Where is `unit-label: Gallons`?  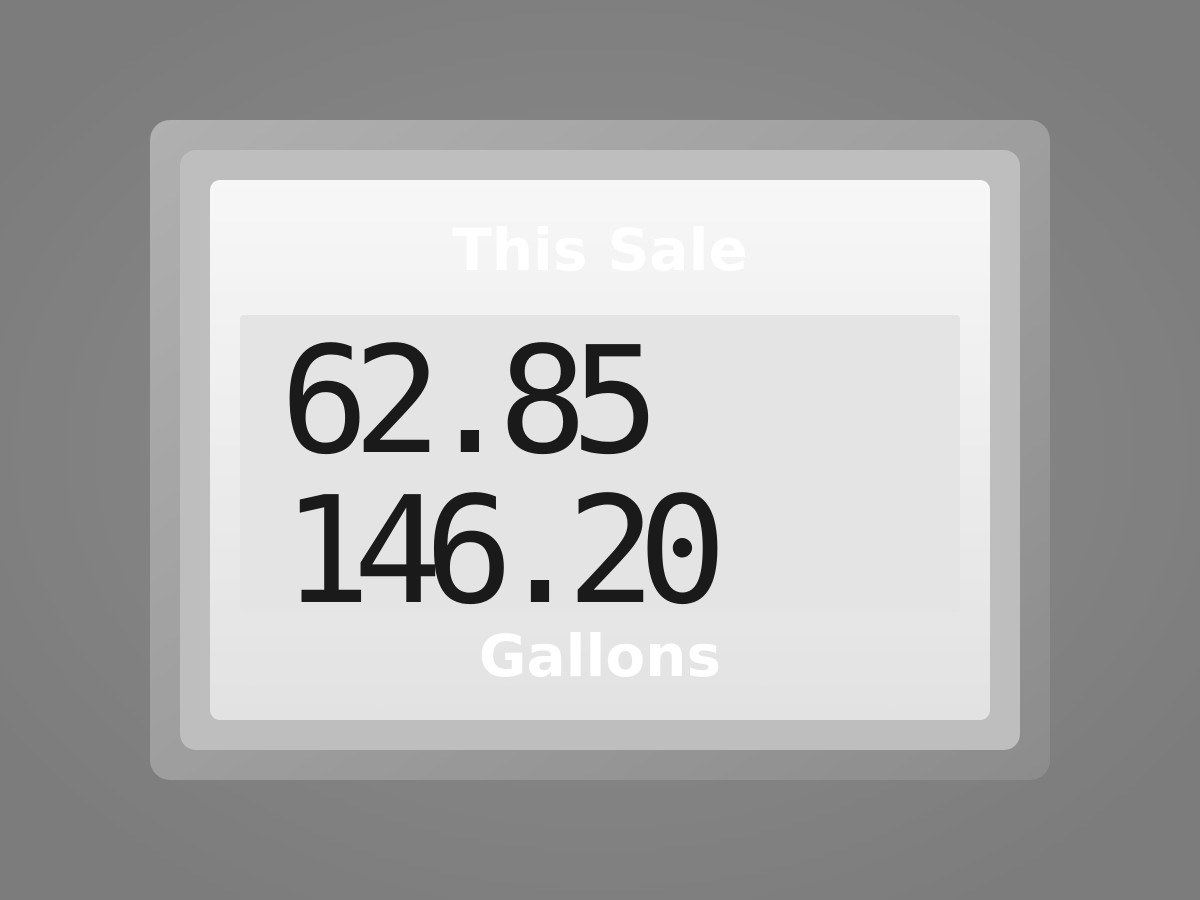
unit-label: Gallons is located at coordinates (600, 656).